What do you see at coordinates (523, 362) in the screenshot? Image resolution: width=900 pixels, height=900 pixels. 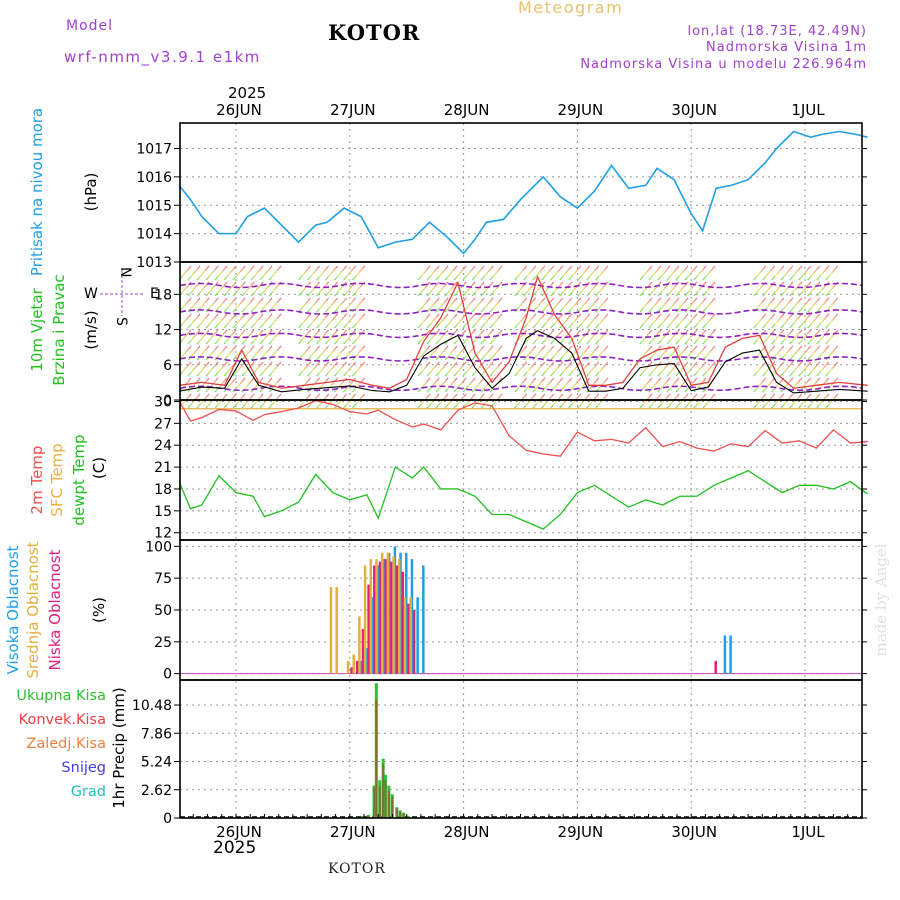 I see `wind-speed-line` at bounding box center [523, 362].